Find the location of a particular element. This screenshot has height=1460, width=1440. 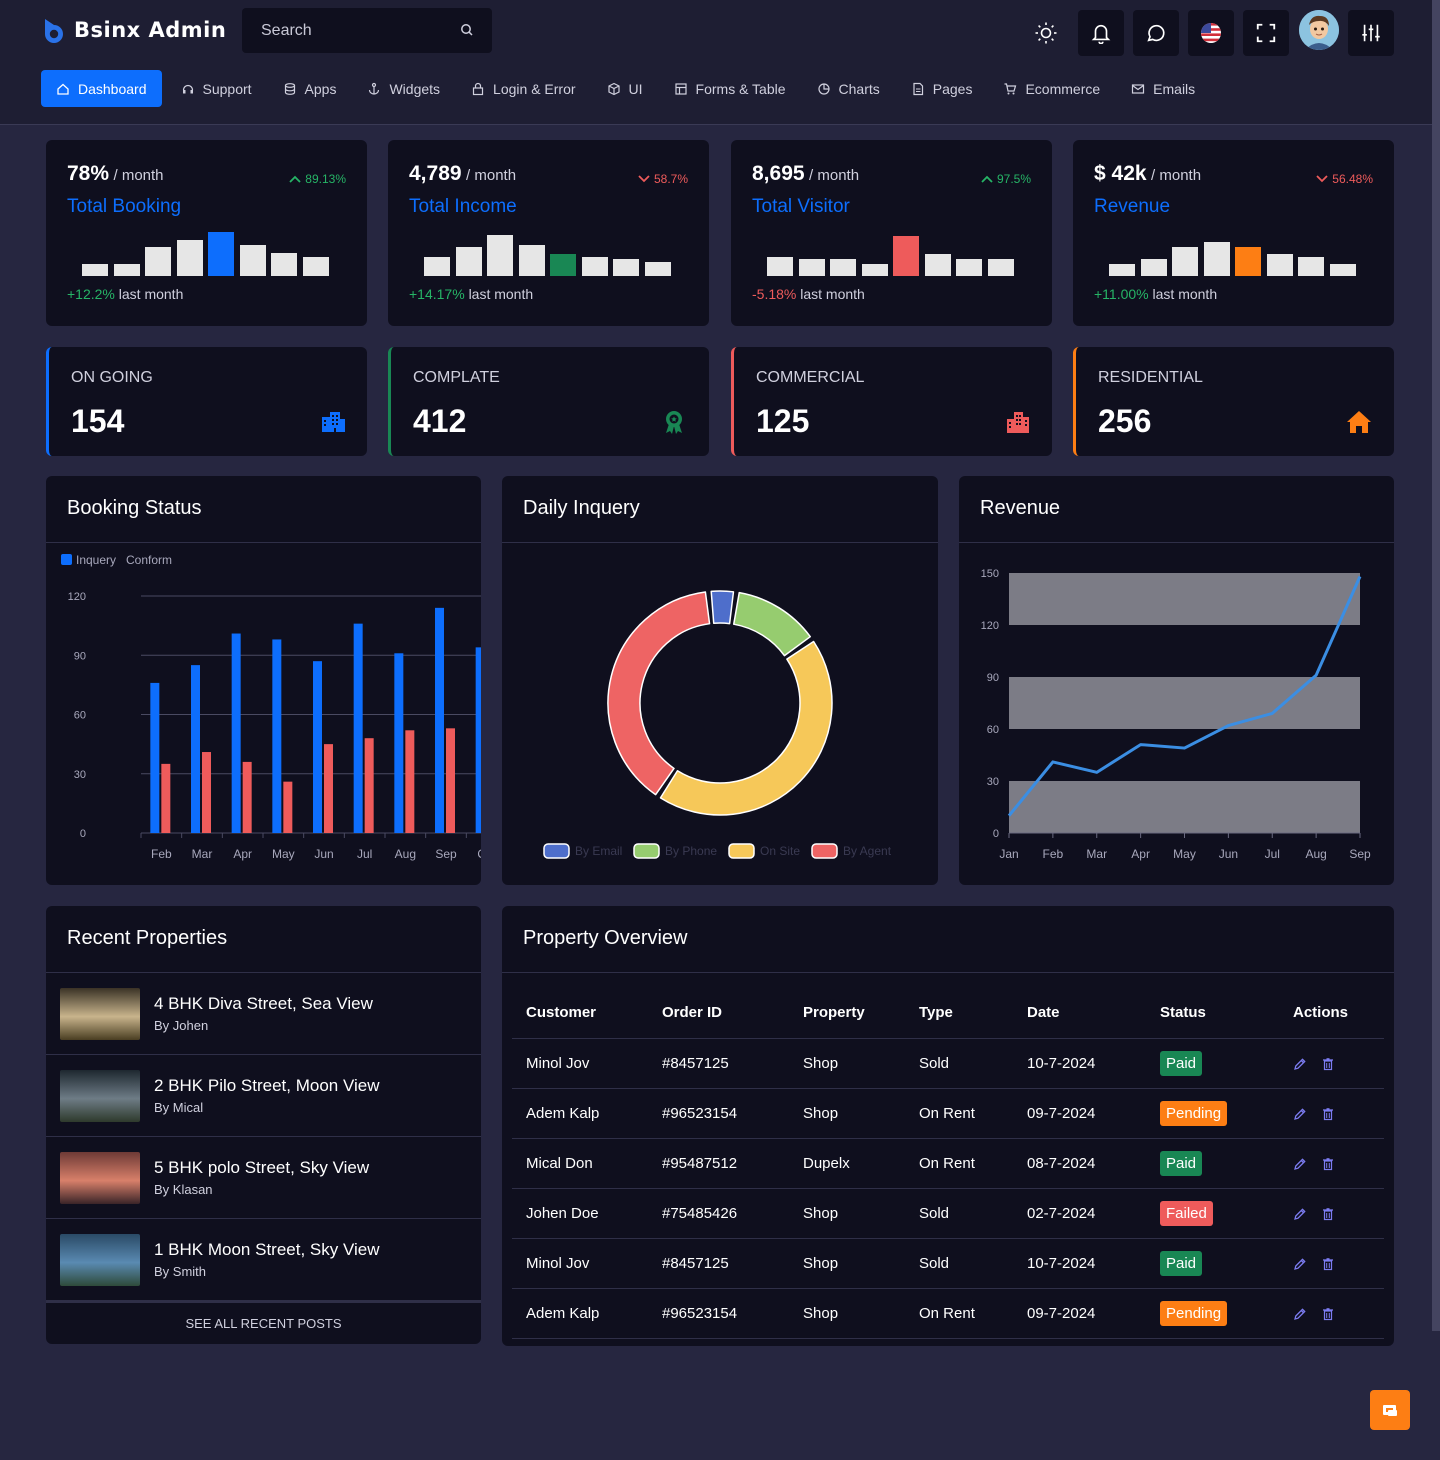

y-tick-label: 0 is located at coordinates (996, 834).